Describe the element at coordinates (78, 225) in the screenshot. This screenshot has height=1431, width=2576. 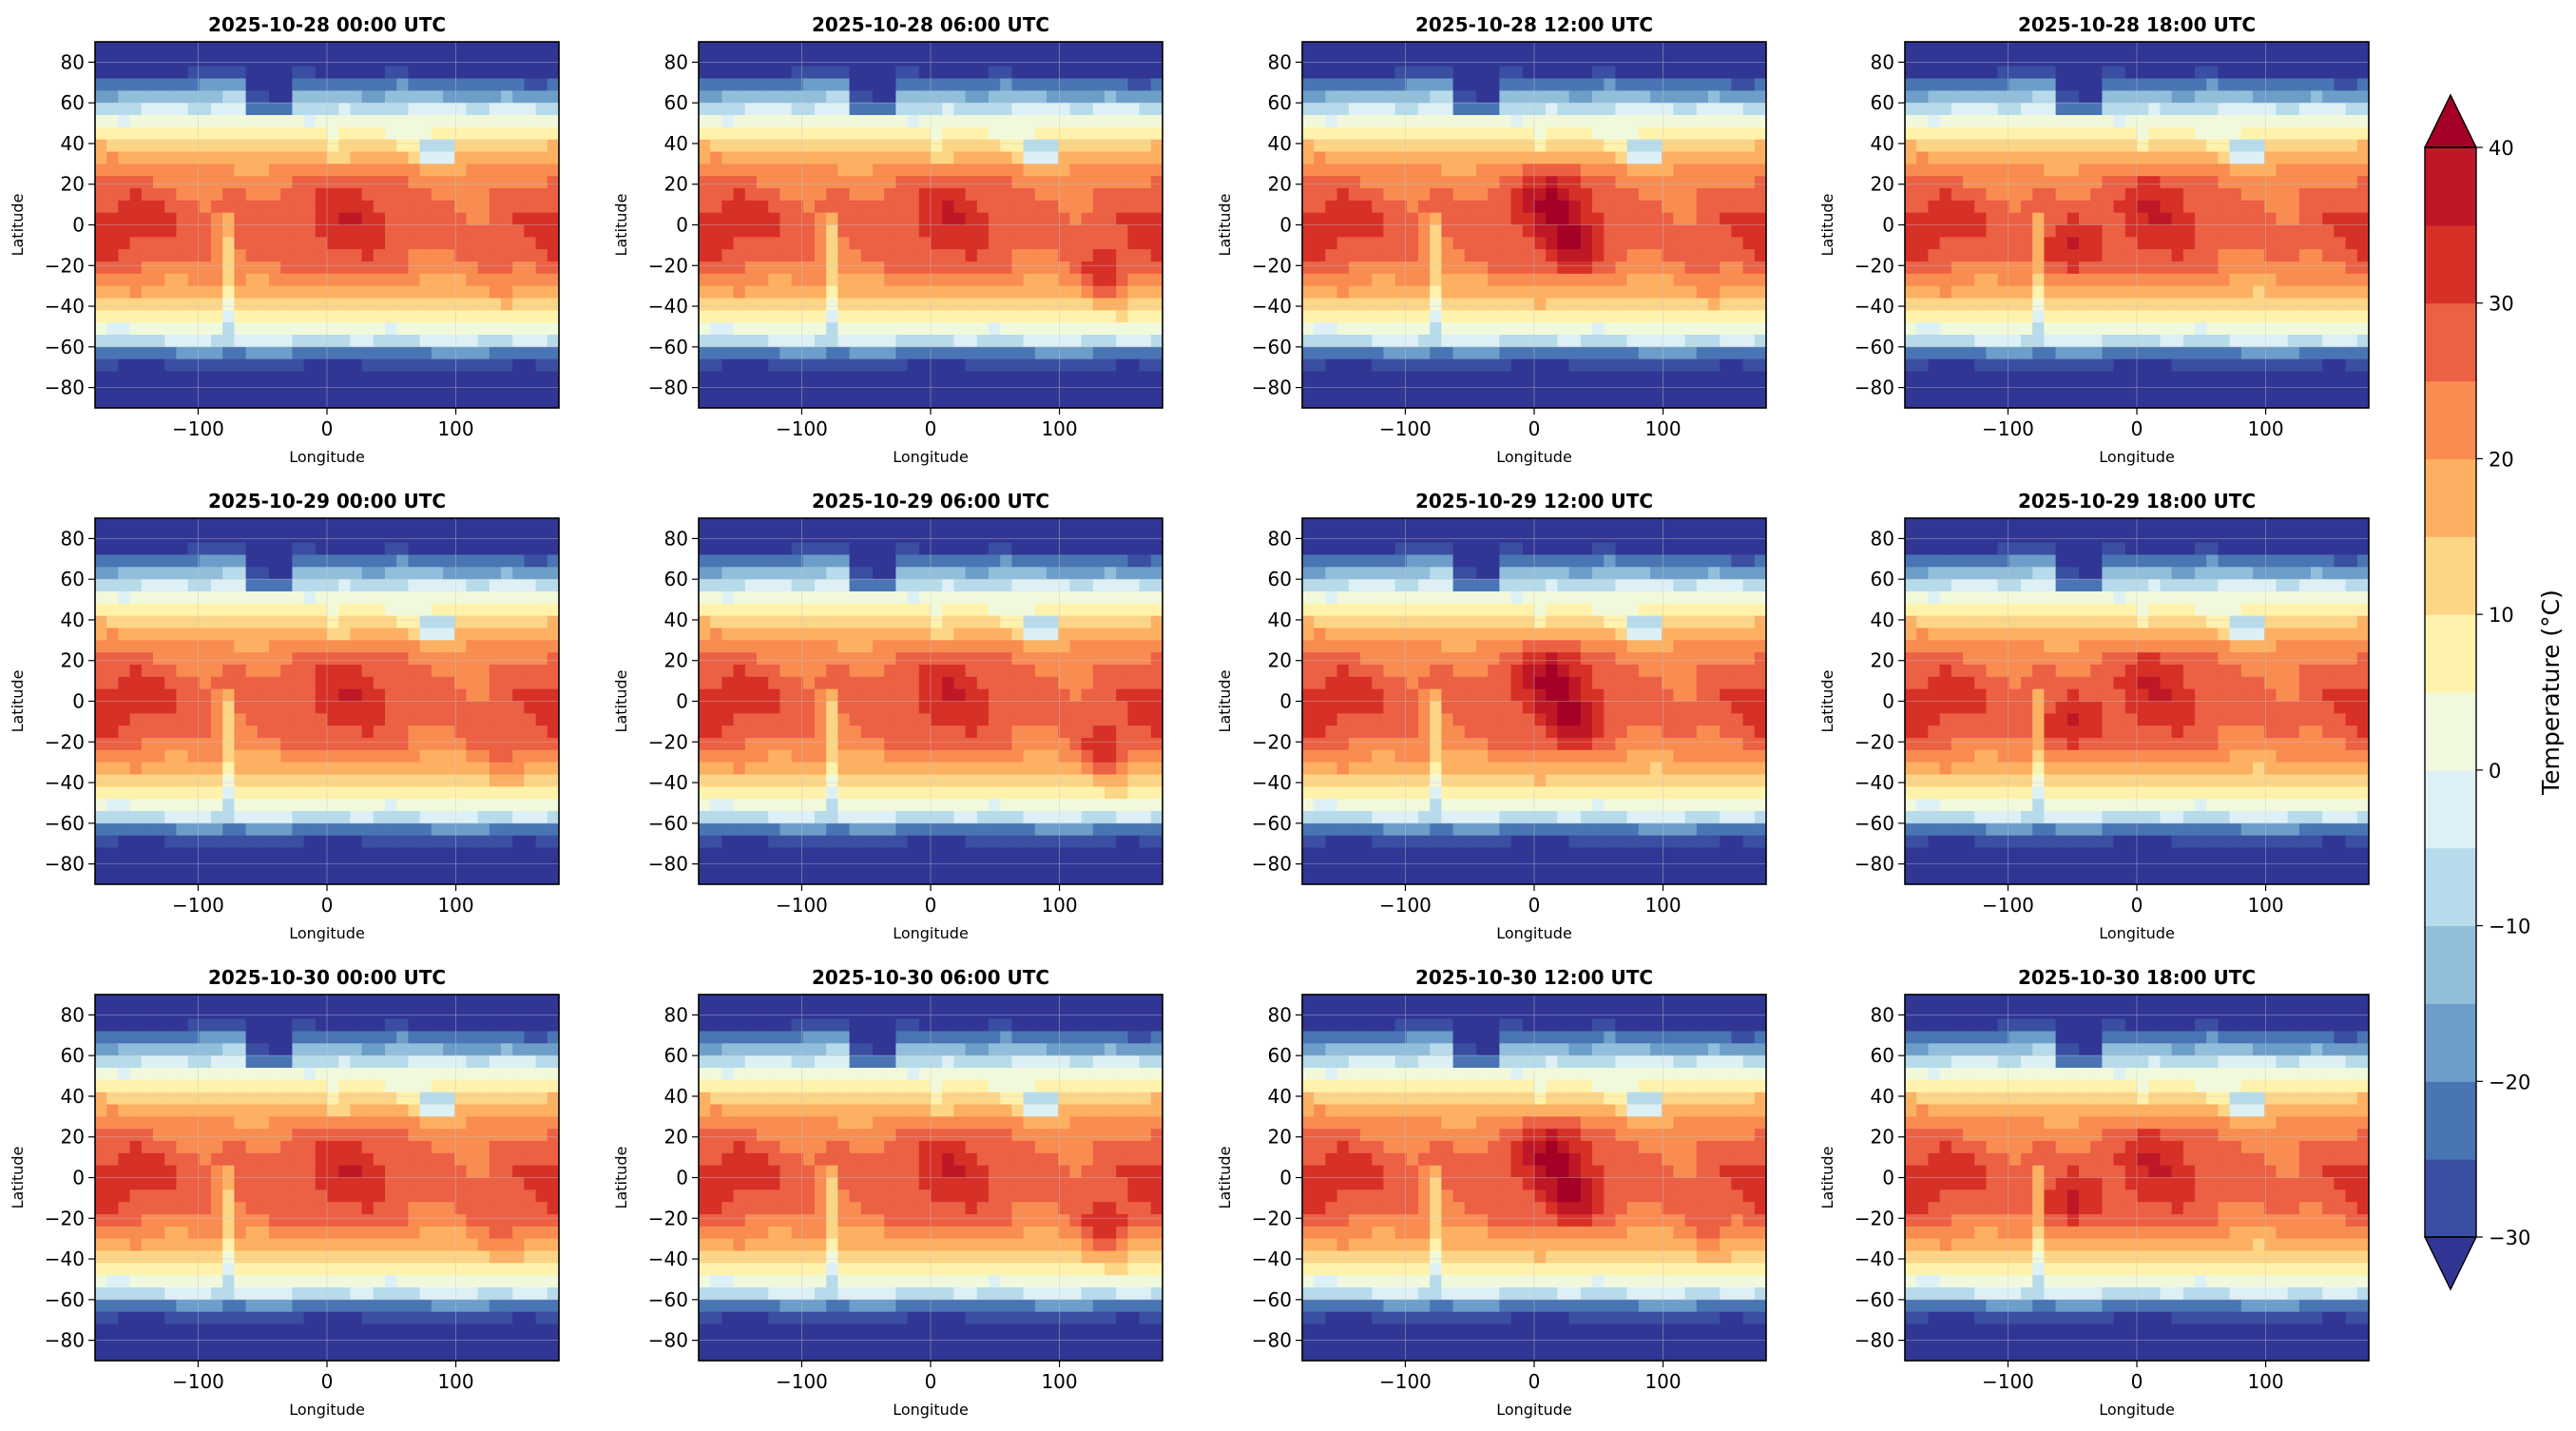
I see `y-tick-label: 0` at that location.